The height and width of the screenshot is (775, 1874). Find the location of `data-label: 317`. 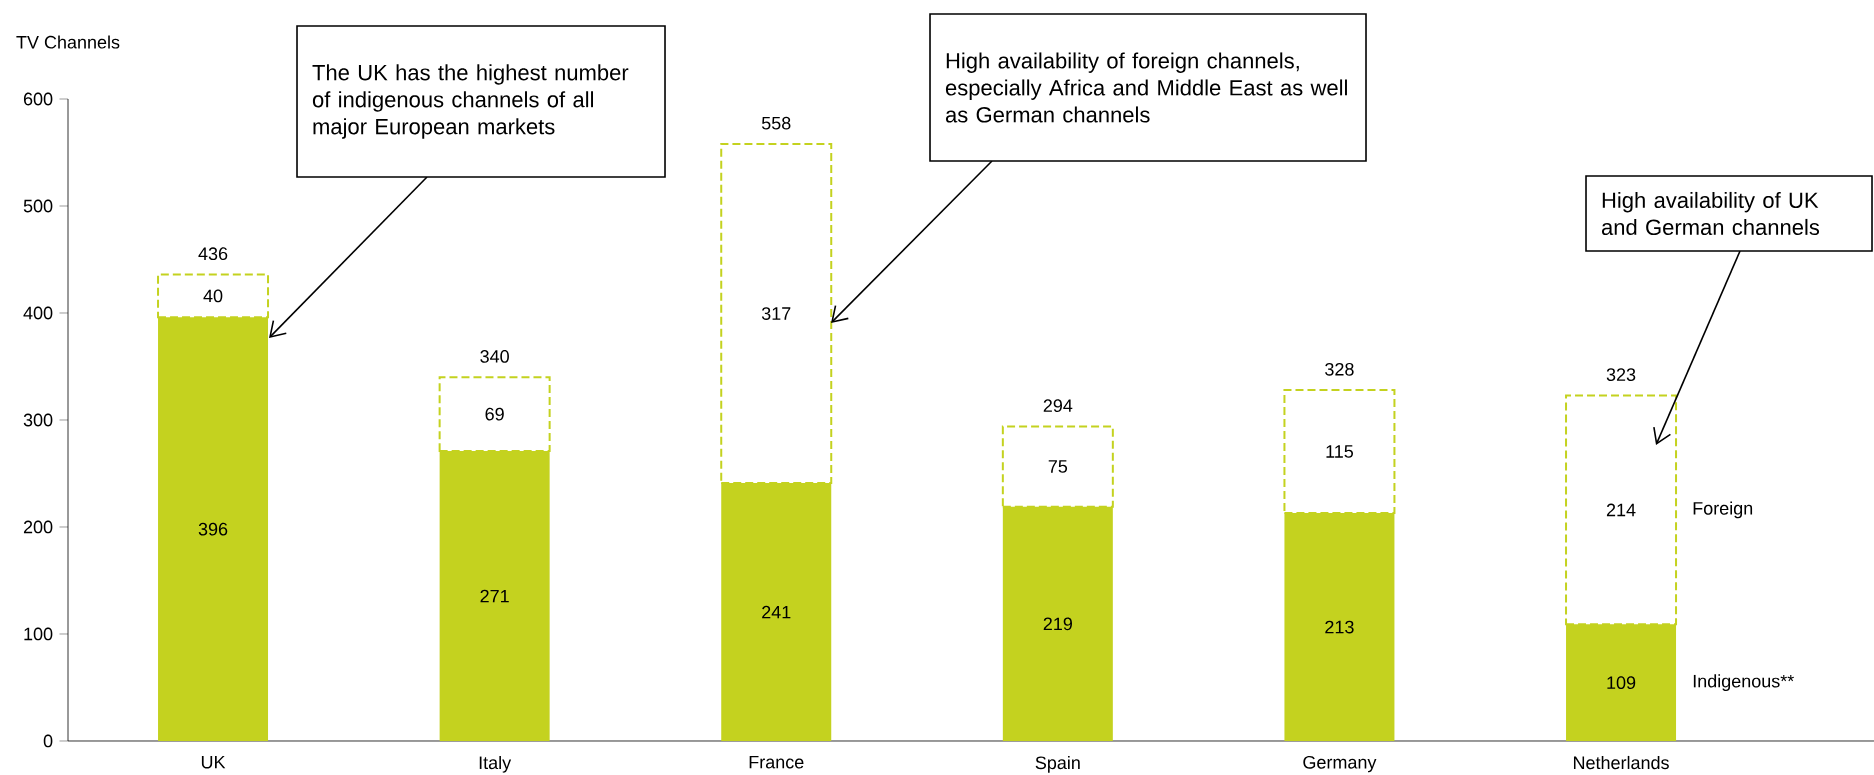

data-label: 317 is located at coordinates (776, 313).